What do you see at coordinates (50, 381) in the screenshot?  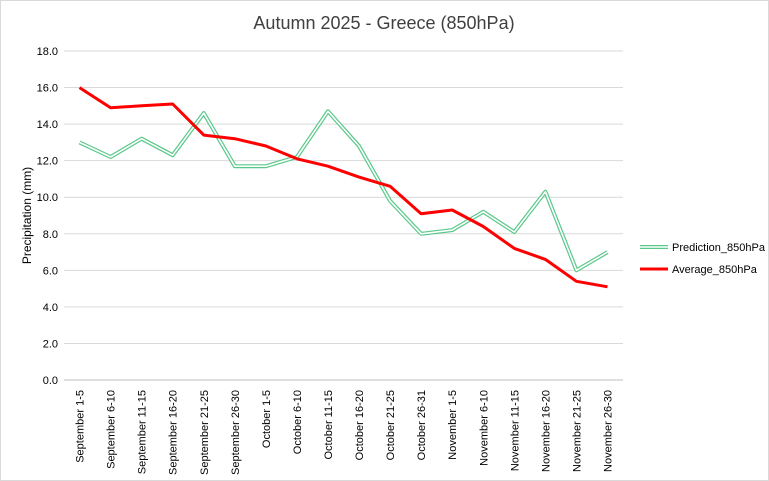 I see `y-tick-label: 0.0` at bounding box center [50, 381].